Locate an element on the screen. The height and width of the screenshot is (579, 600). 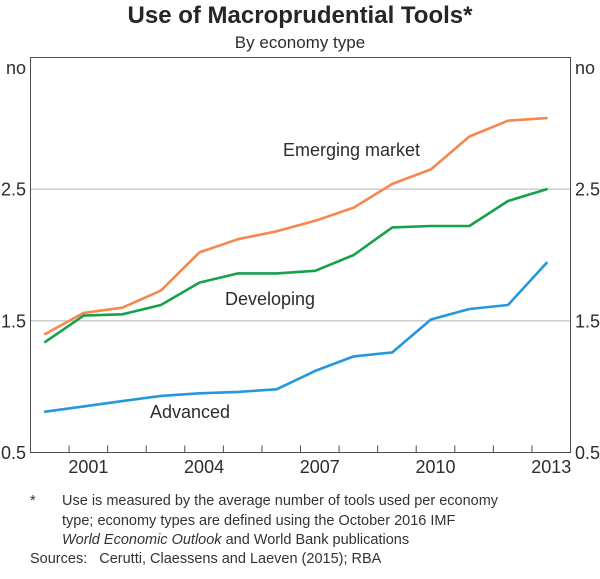
y-axis-label-right-1.5: 1.5 is located at coordinates (587, 321).